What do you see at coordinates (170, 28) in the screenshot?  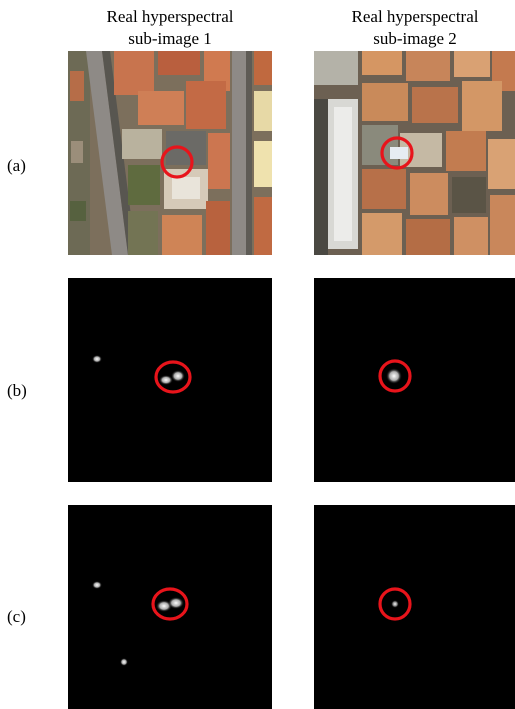 I see `column-title-1: Real hyperspectral sub-image 1` at bounding box center [170, 28].